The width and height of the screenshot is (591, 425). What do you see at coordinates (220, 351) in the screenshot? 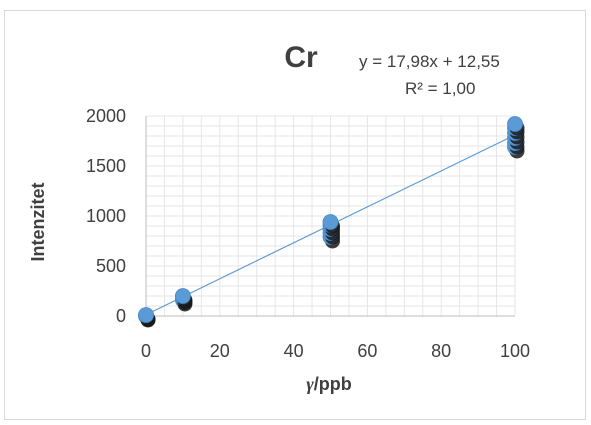
I see `x-tick-label: 20` at bounding box center [220, 351].